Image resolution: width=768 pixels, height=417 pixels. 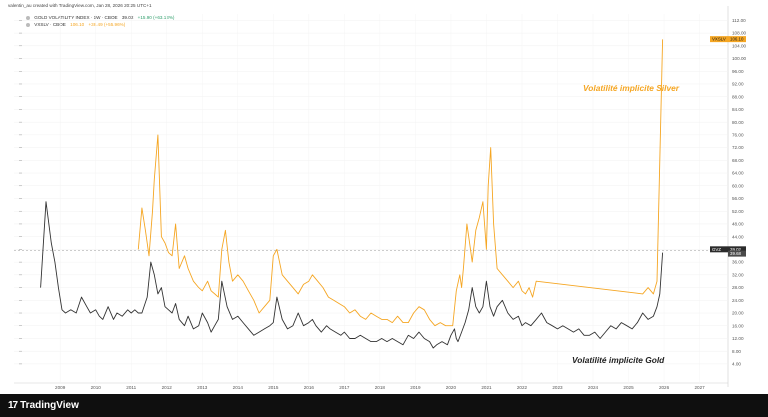 What do you see at coordinates (739, 45) in the screenshot?
I see `y-tick-label: 104.00` at bounding box center [739, 45].